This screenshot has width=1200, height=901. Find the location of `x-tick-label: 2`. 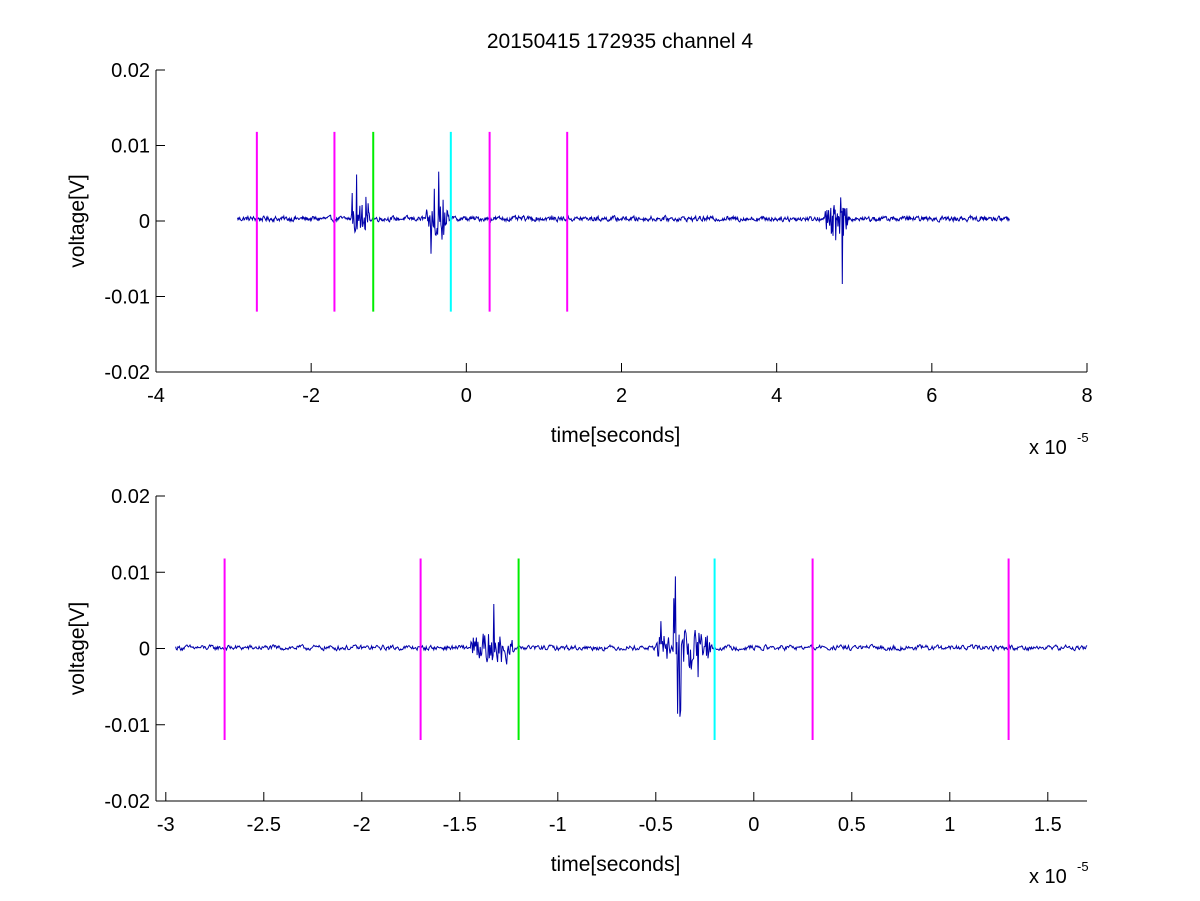

x-tick-label: 2 is located at coordinates (621, 396).